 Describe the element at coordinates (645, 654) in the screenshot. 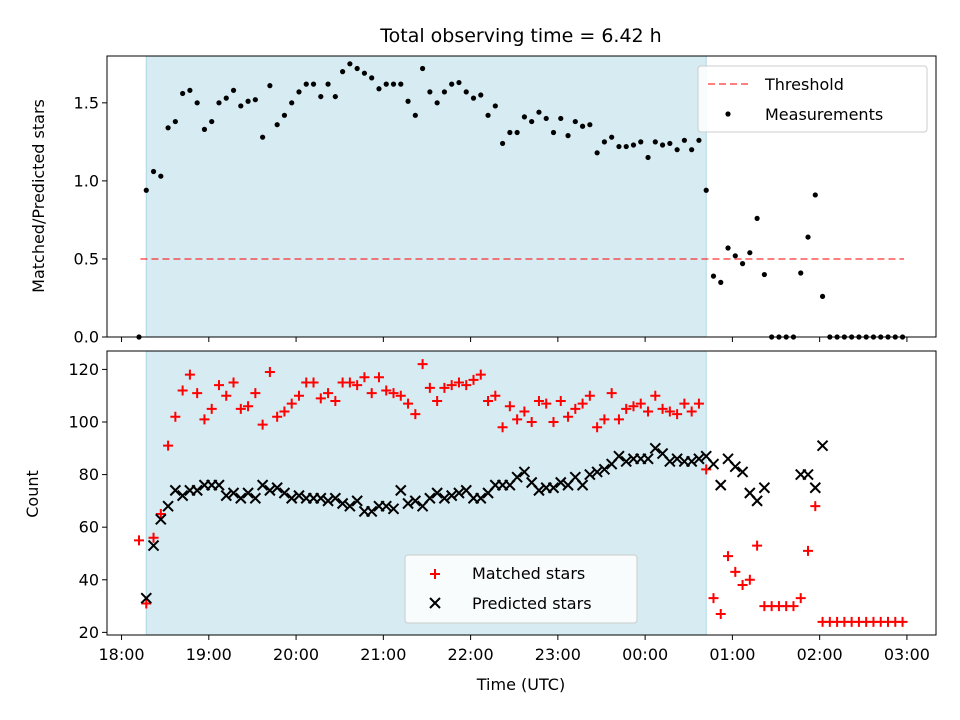

I see `x-tick-label: 00:00` at that location.